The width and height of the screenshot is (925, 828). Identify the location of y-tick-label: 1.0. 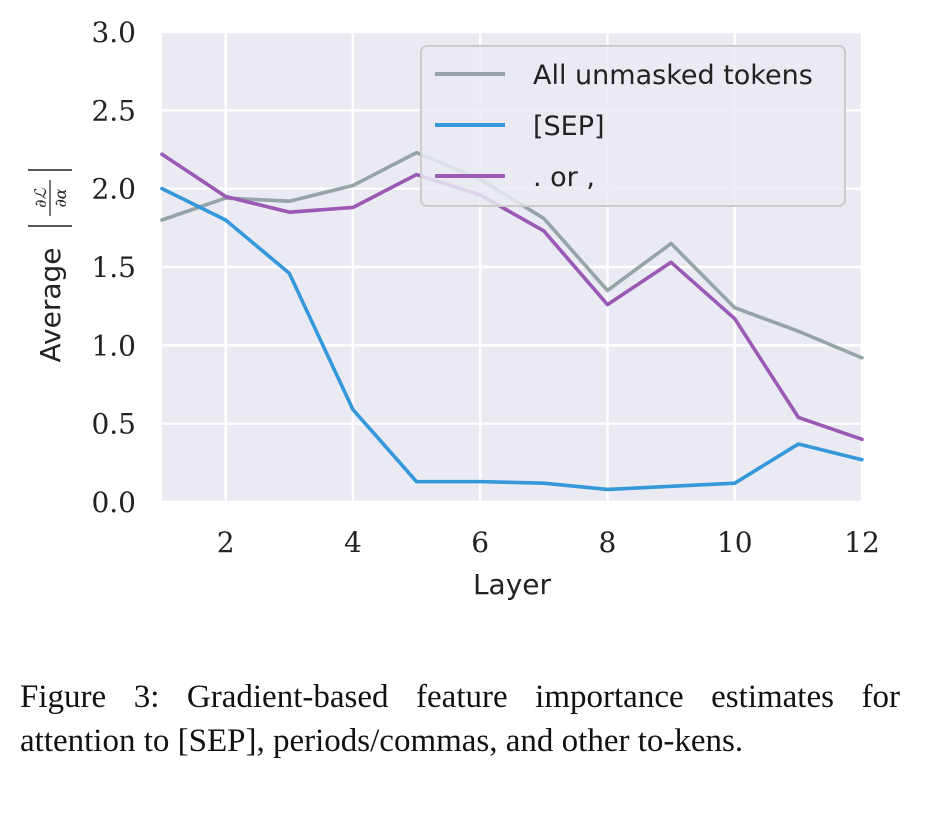
(113, 345).